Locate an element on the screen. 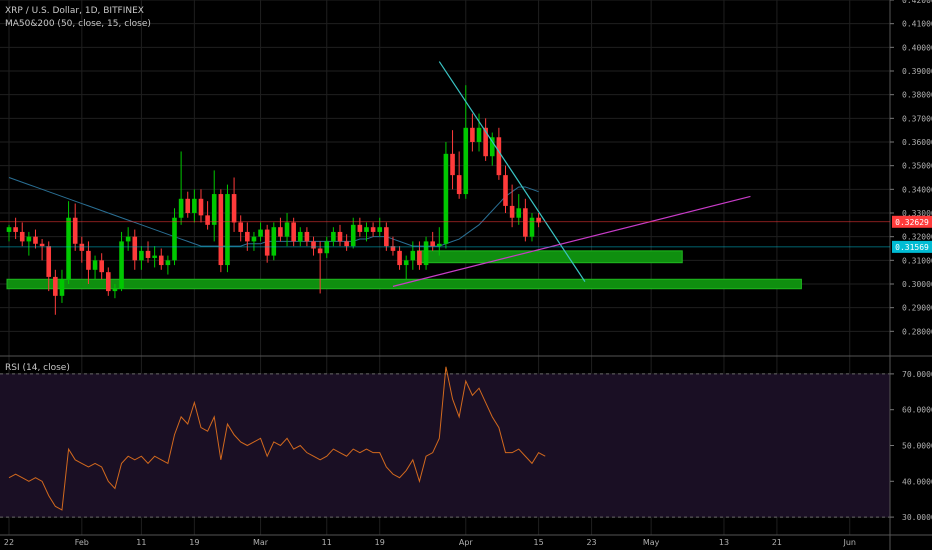  time-tick-label: 15 is located at coordinates (539, 542).